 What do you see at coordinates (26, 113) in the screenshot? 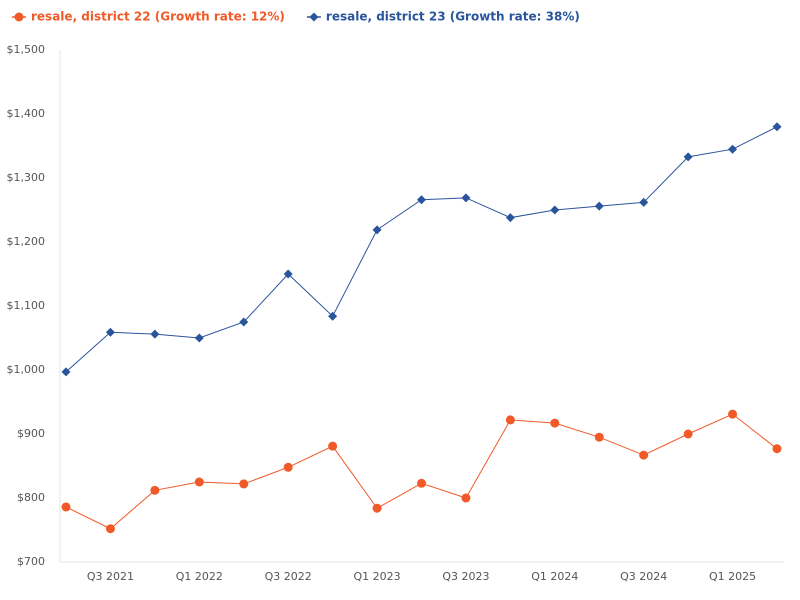
I see `y-tick-label: $1,400` at bounding box center [26, 113].